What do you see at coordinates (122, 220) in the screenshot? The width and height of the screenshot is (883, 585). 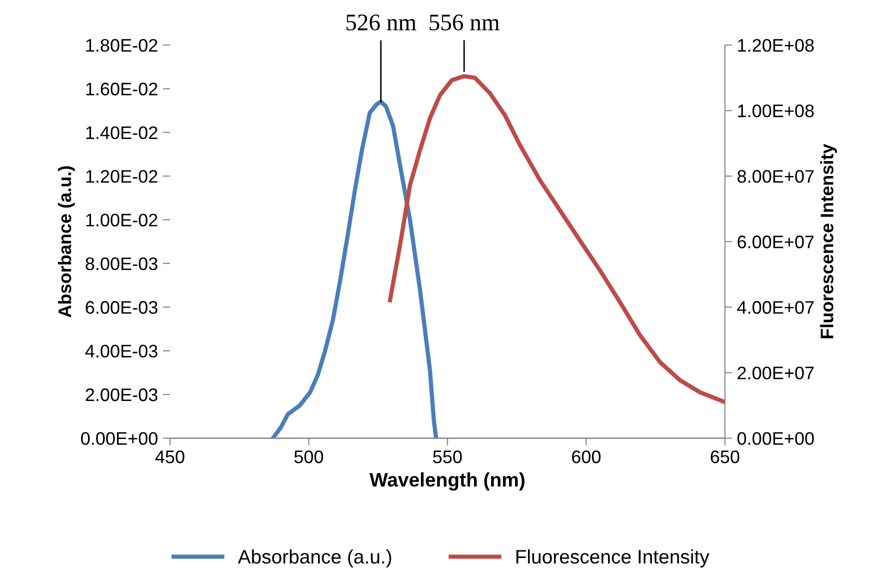 I see `y-tick-label: 1.00E-02` at bounding box center [122, 220].